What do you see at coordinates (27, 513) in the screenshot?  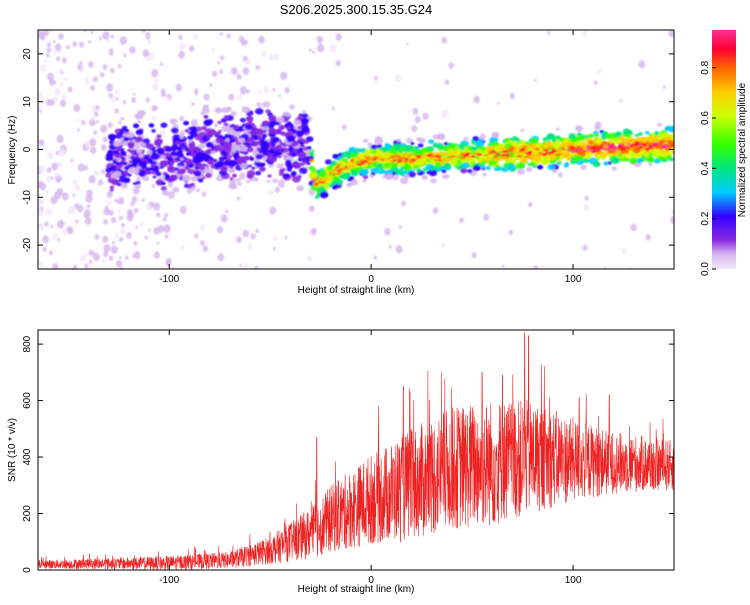 I see `snr-ytick-label: 200` at bounding box center [27, 513].